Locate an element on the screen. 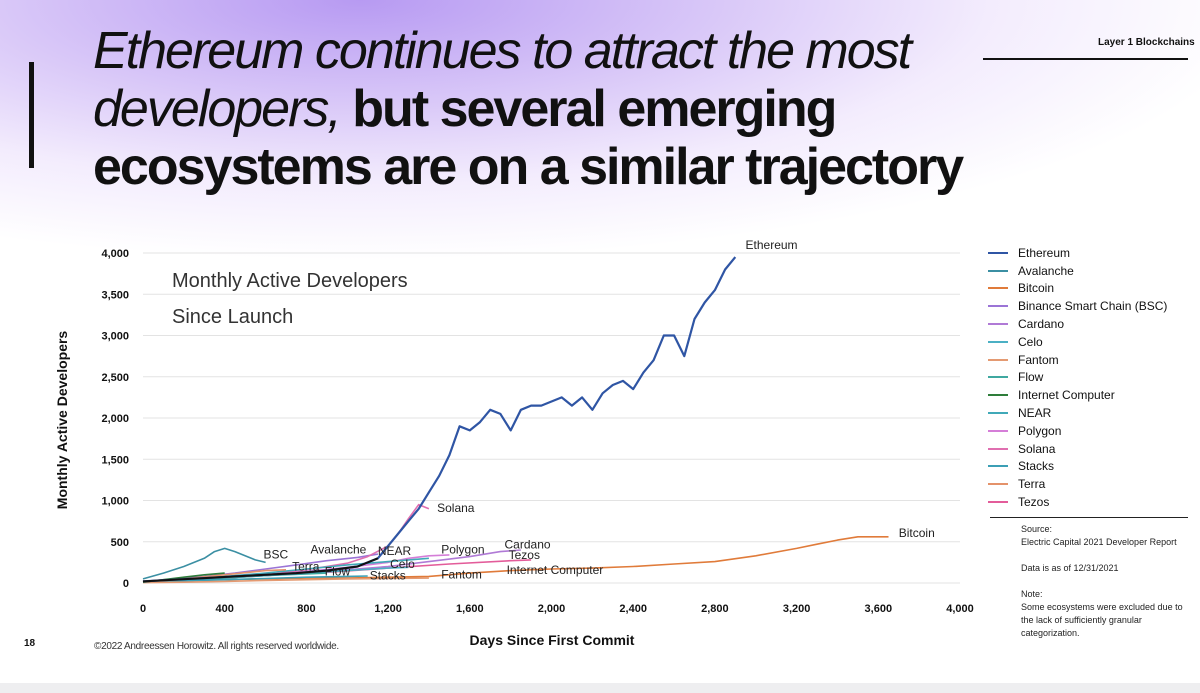 This screenshot has width=1200, height=693. annotation-terra: Terra is located at coordinates (306, 567).